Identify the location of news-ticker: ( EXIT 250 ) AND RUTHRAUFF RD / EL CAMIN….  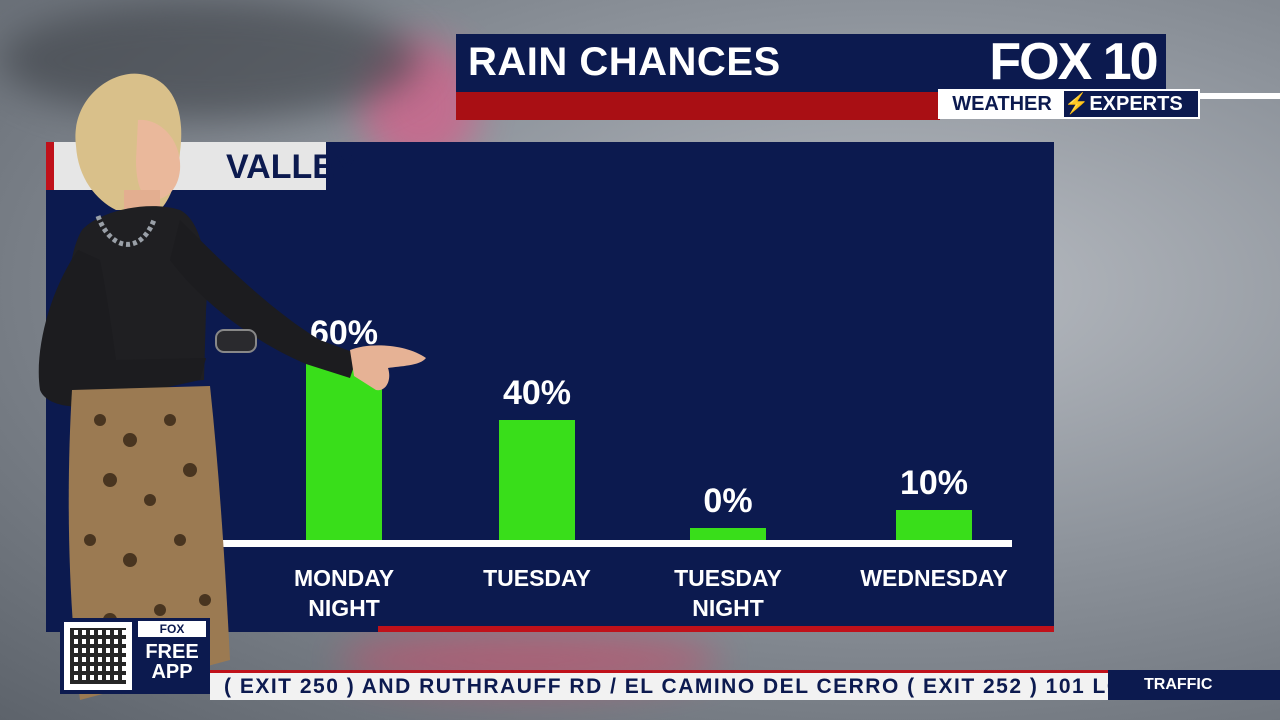
(659, 685).